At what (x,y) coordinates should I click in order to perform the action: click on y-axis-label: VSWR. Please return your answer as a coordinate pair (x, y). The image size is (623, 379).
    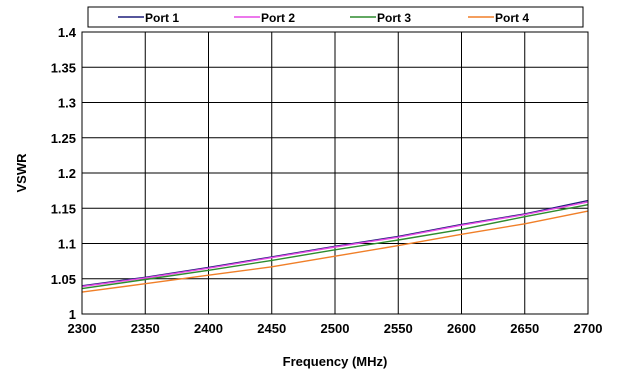
    Looking at the image, I should click on (21, 173).